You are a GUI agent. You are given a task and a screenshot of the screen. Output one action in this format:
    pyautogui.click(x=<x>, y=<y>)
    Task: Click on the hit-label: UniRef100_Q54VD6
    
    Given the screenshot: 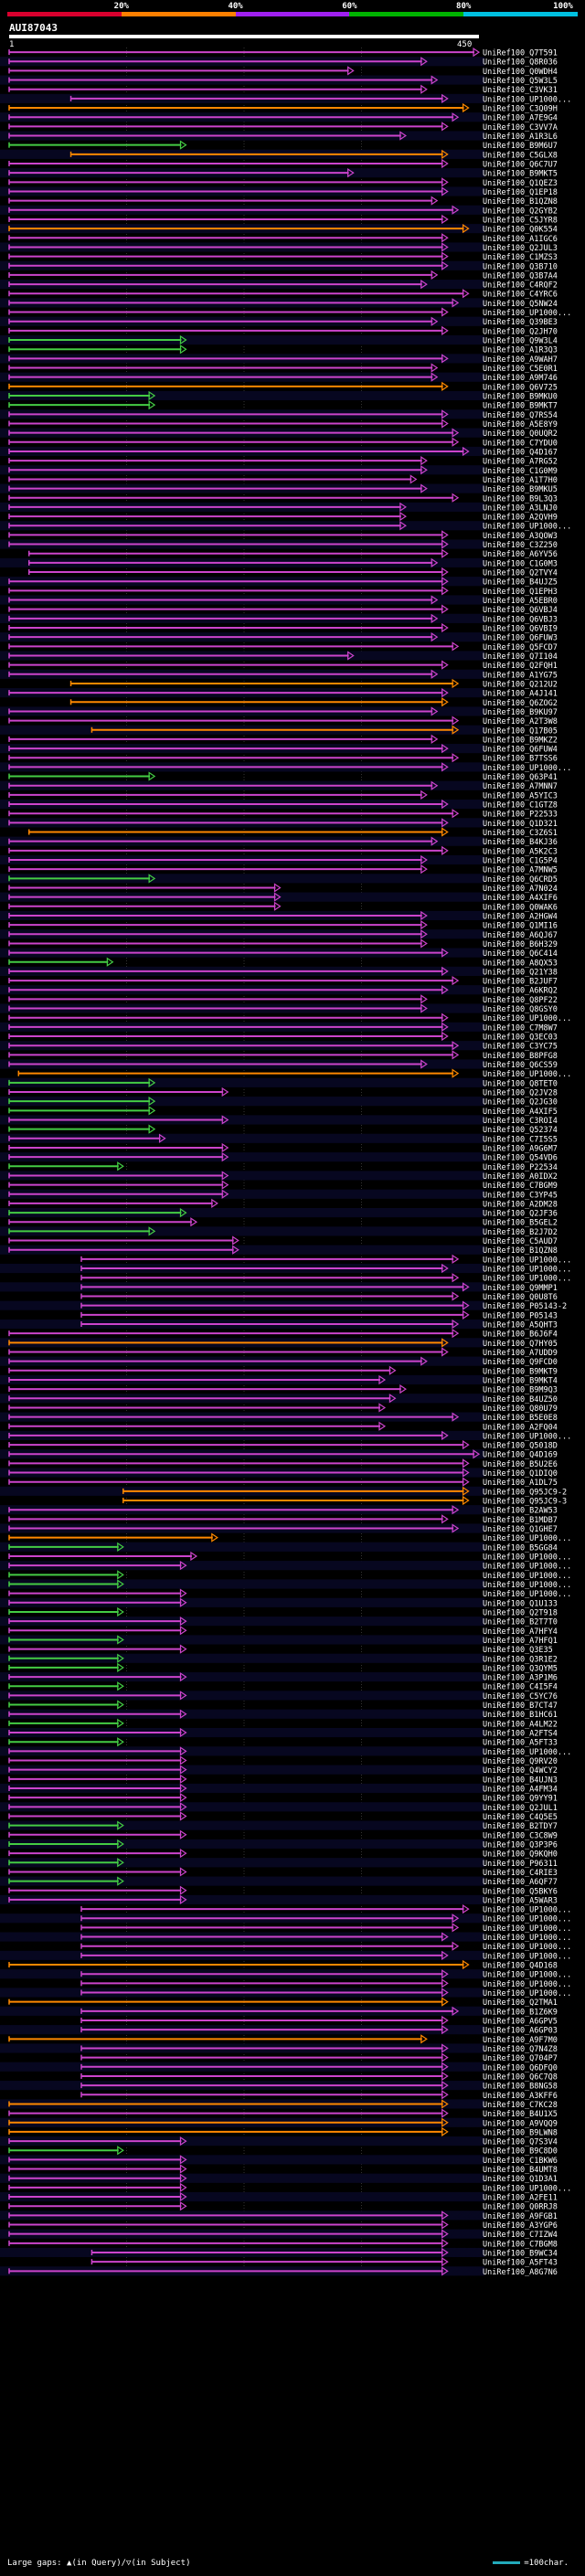 What is the action you would take?
    pyautogui.click(x=520, y=1158)
    